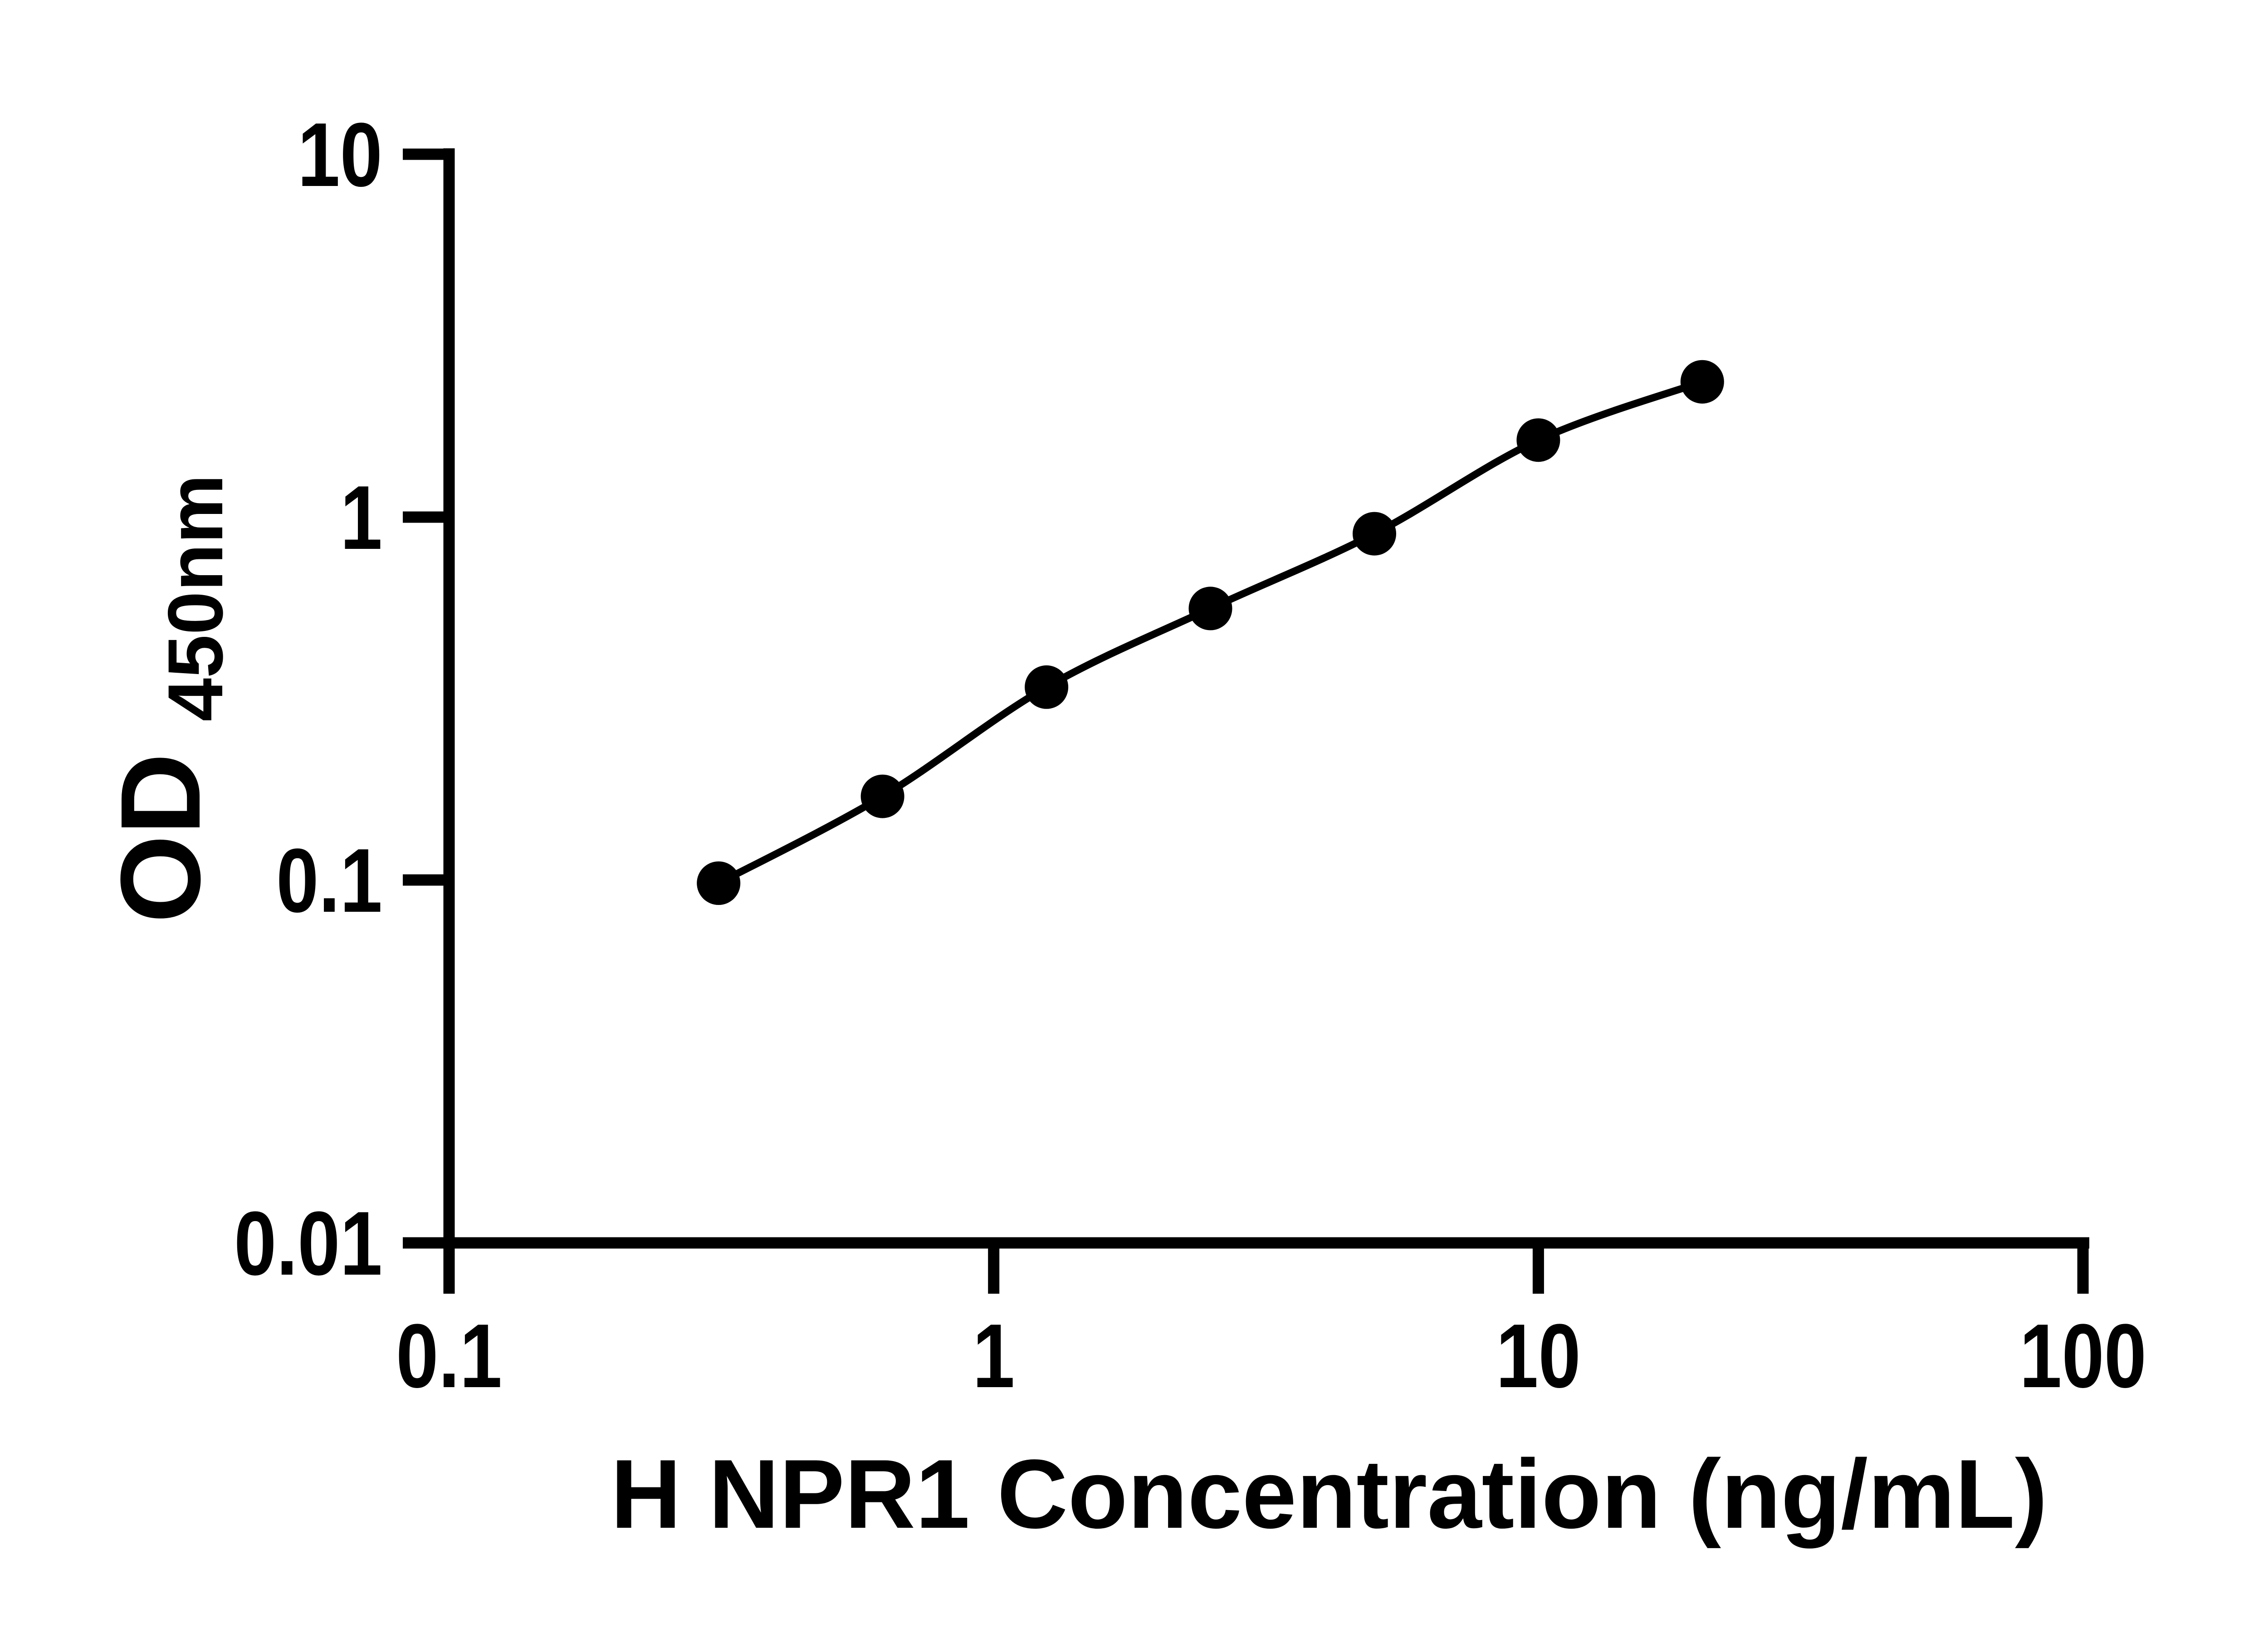 The image size is (2268, 1633). What do you see at coordinates (994, 1356) in the screenshot?
I see `x-tick-label-1: 1` at bounding box center [994, 1356].